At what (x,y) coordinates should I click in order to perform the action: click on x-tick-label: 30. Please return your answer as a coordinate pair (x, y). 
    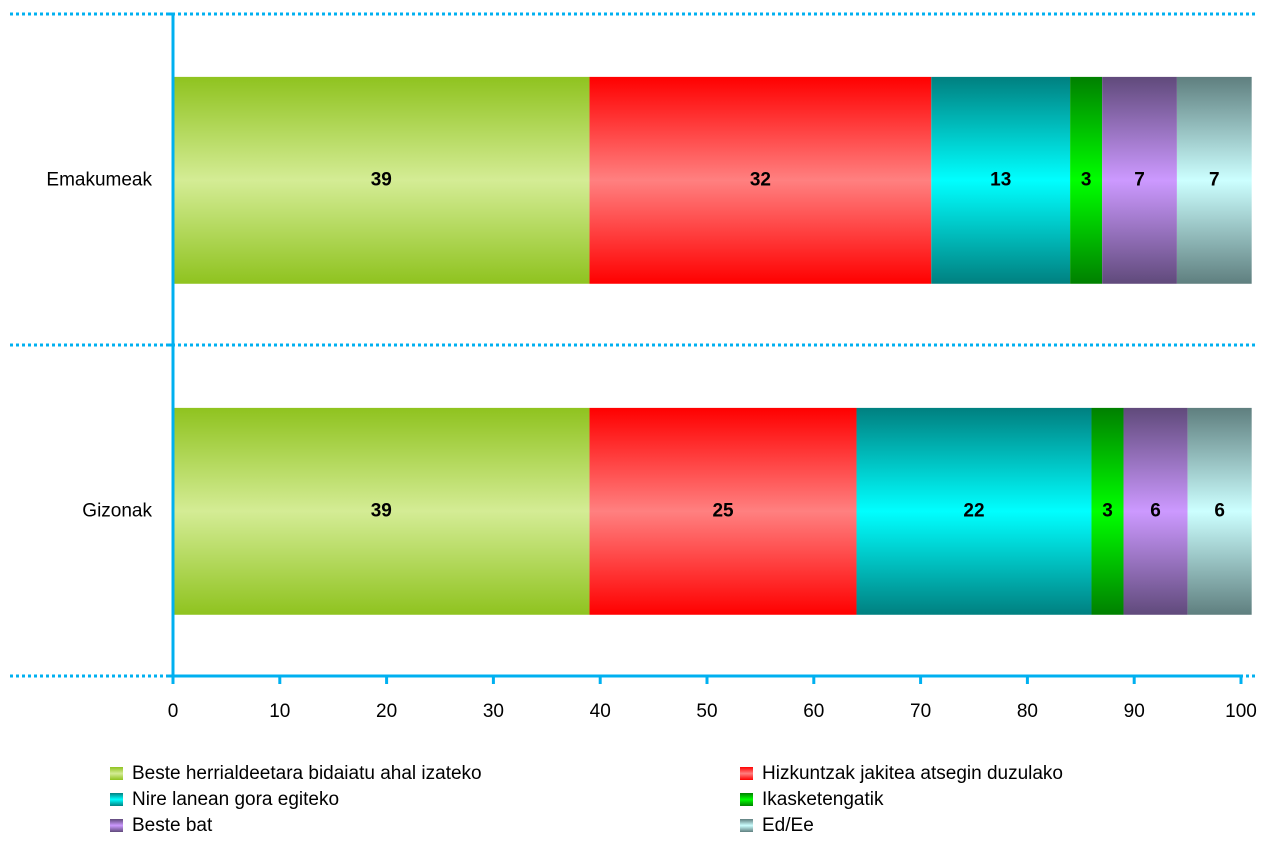
    Looking at the image, I should click on (493, 711).